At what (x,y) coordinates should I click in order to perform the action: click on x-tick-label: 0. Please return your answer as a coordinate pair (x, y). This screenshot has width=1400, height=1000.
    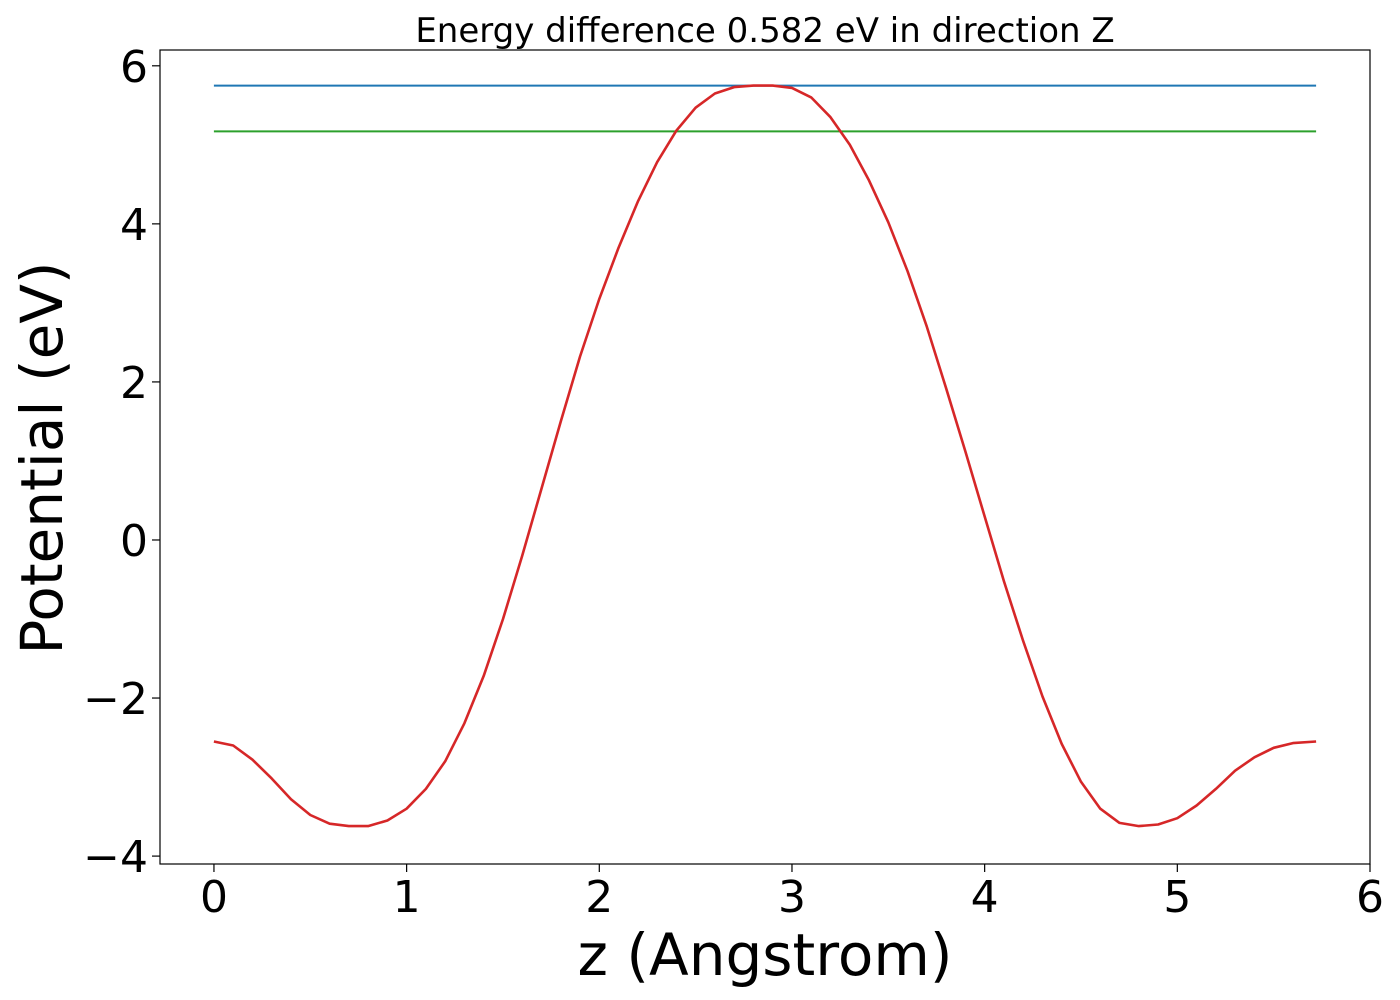
    Looking at the image, I should click on (214, 897).